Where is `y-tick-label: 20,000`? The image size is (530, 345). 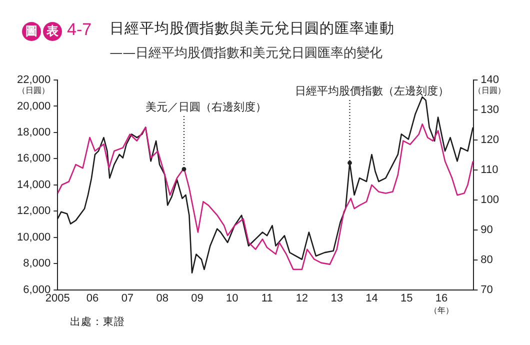
y-tick-label: 20,000 is located at coordinates (33, 106).